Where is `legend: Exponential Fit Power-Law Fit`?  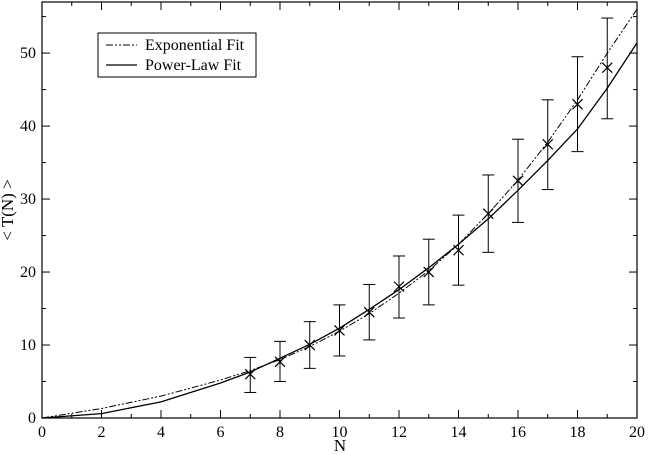 legend: Exponential Fit Power-Law Fit is located at coordinates (177, 55).